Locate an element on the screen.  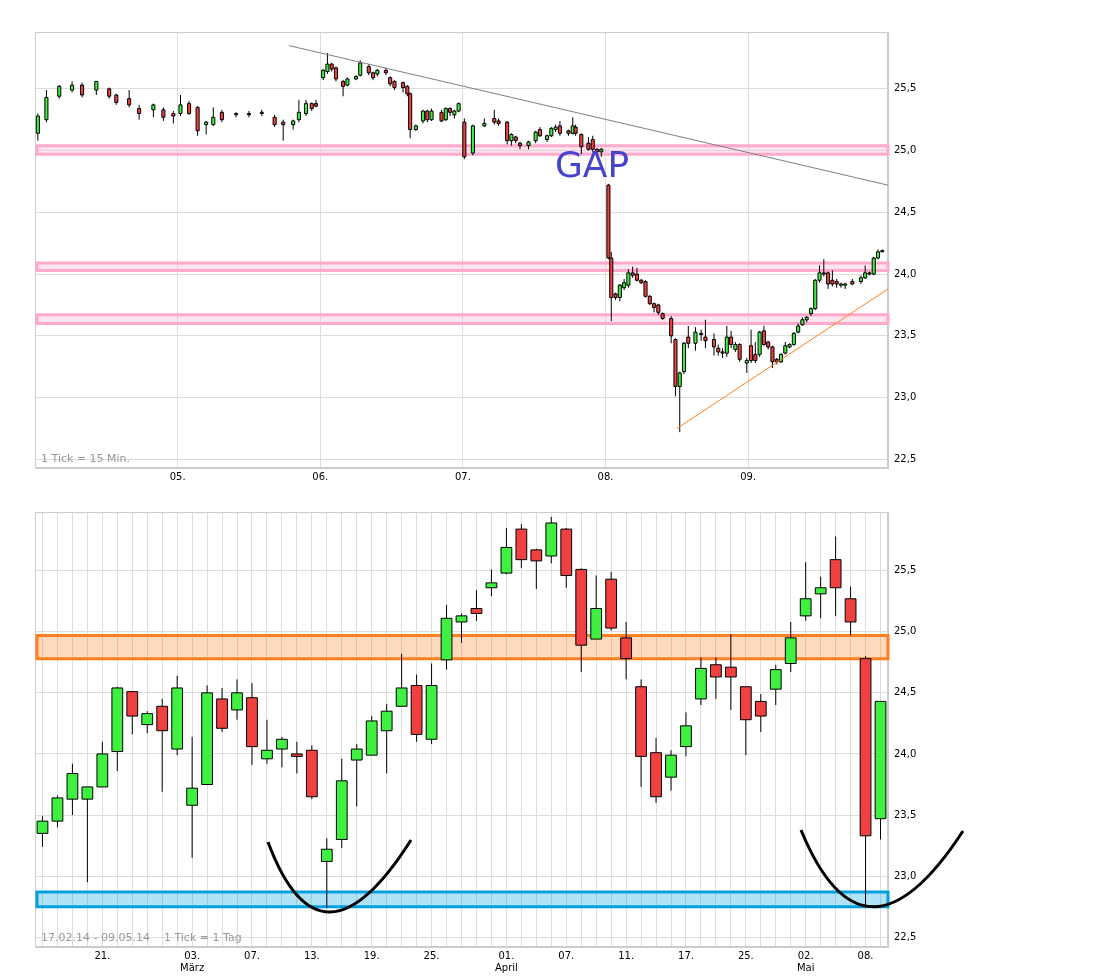
x-tick-label: 01. April is located at coordinates (506, 961).